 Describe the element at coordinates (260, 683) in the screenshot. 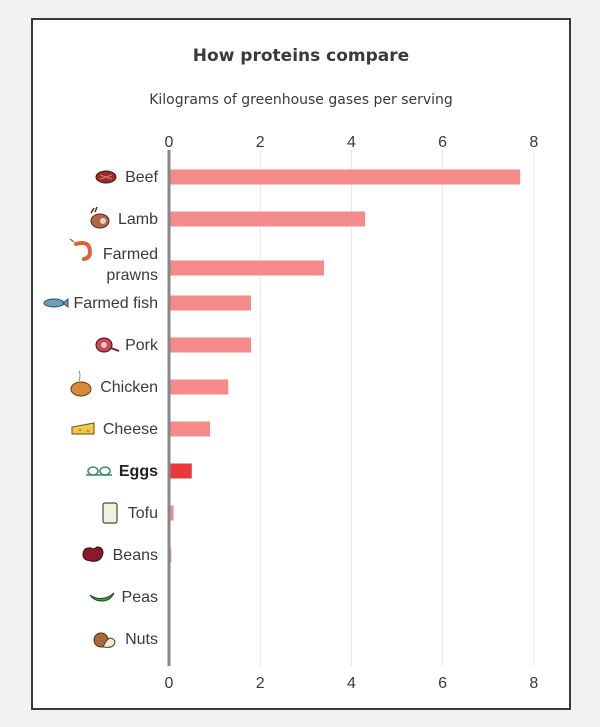

I see `x-tick-label-bottom: 2` at that location.